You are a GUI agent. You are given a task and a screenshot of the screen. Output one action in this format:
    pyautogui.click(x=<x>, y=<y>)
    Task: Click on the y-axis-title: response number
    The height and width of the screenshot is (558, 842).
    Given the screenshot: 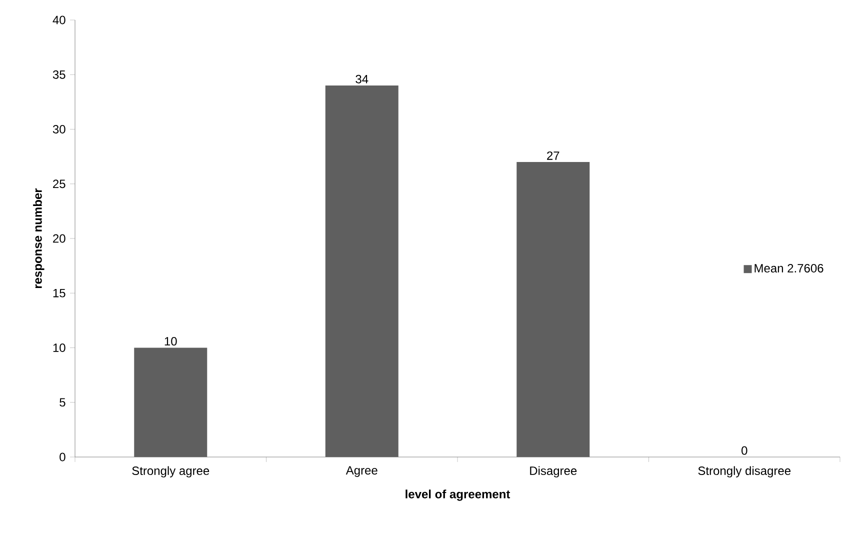 What is the action you would take?
    pyautogui.click(x=38, y=238)
    